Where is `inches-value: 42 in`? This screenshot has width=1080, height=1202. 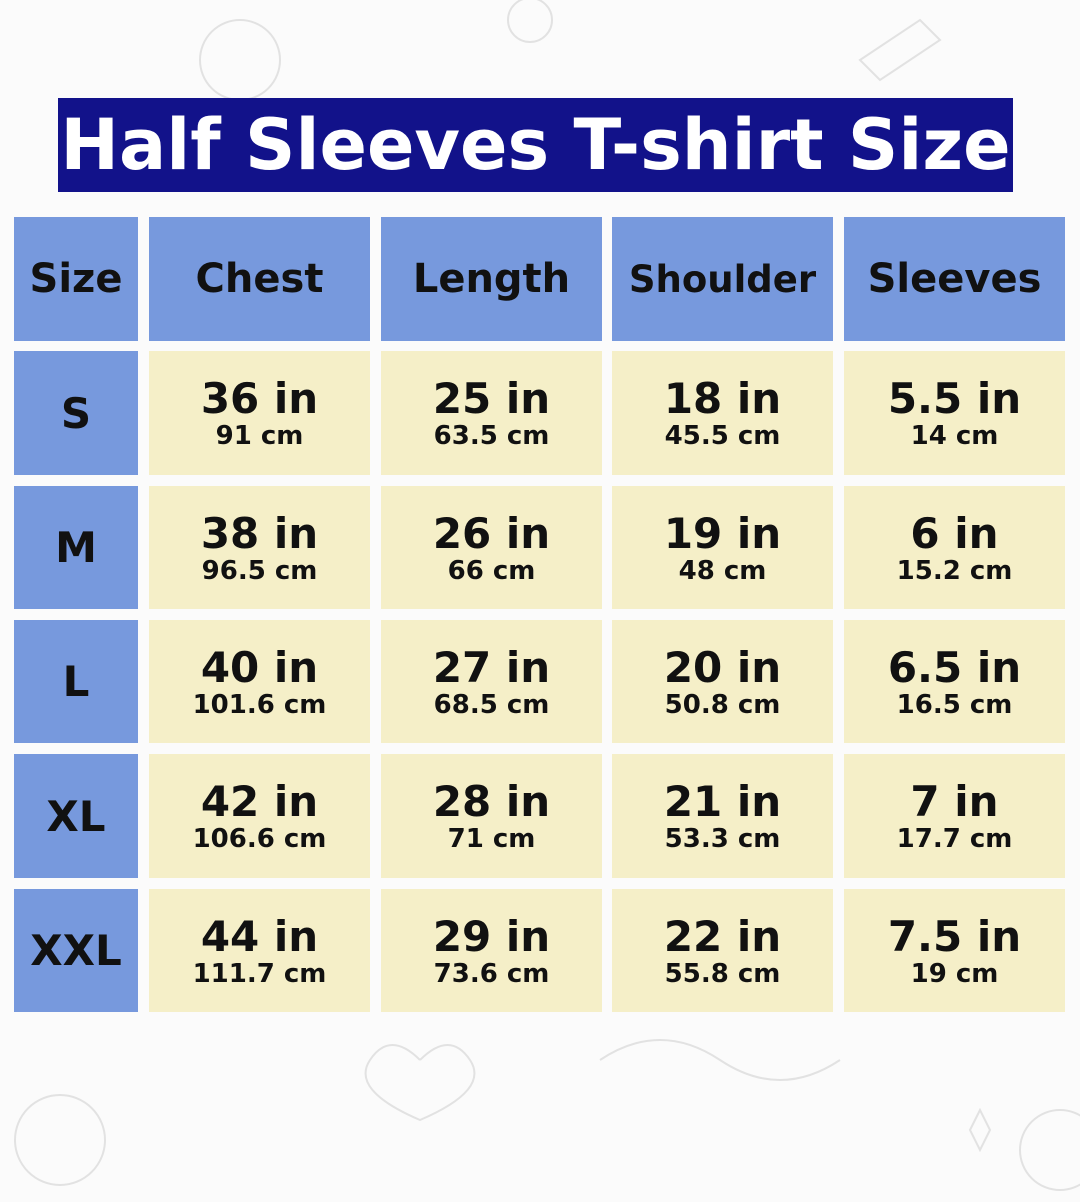
inches-value: 42 in is located at coordinates (259, 801).